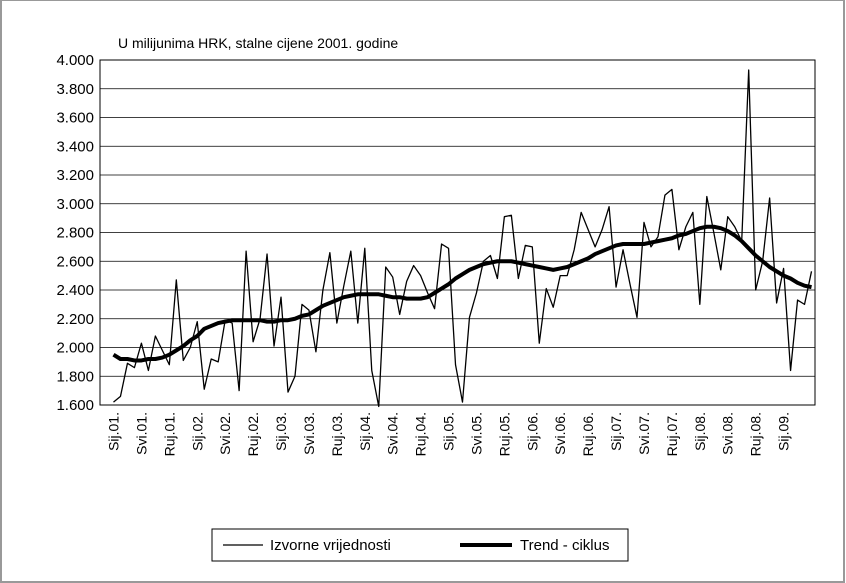 The image size is (846, 583). What do you see at coordinates (225, 433) in the screenshot?
I see `x-tick-label: Svi.02.` at bounding box center [225, 433].